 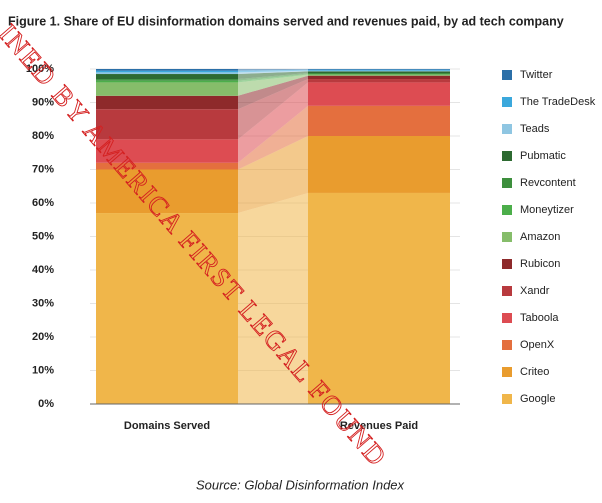 I want to click on y-tick-label: 40%, so click(x=43, y=270).